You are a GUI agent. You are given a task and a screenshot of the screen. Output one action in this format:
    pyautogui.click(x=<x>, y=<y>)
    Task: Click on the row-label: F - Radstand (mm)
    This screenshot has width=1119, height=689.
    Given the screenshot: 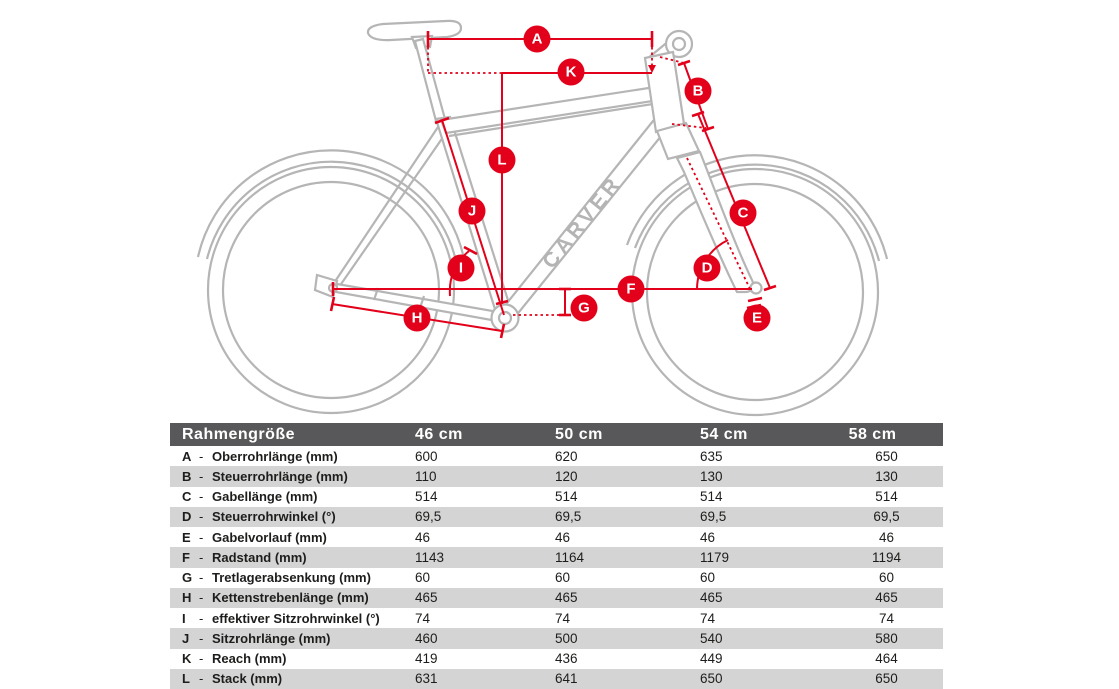 What is the action you would take?
    pyautogui.click(x=292, y=557)
    